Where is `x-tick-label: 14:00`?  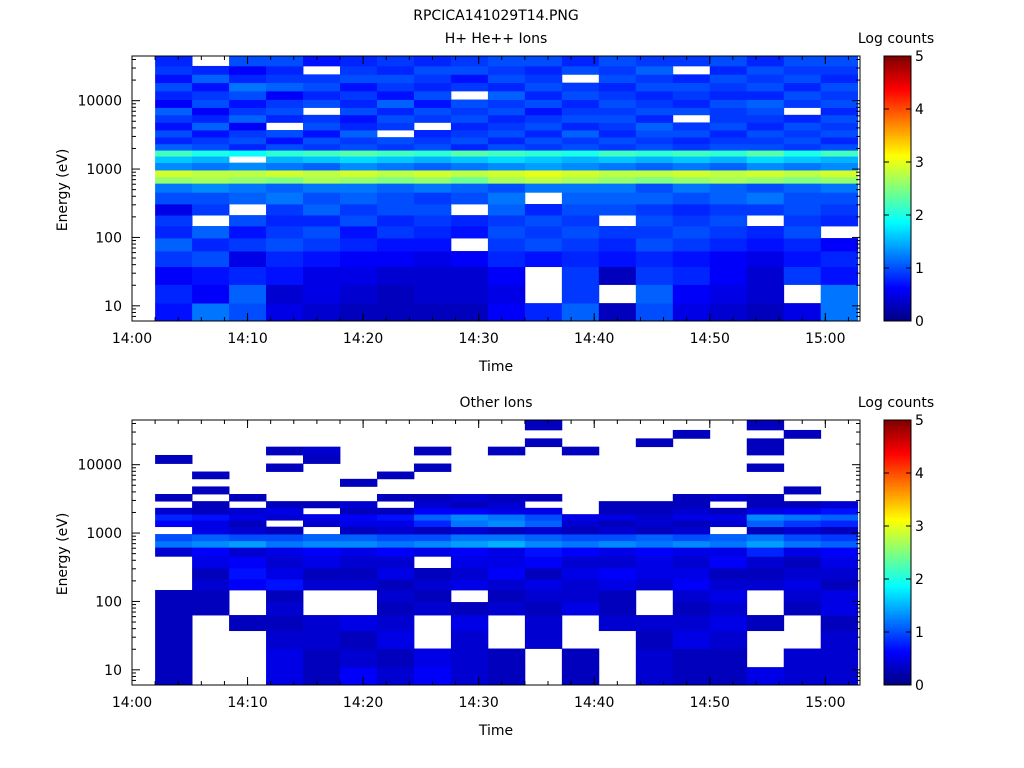
x-tick-label: 14:00 is located at coordinates (132, 339).